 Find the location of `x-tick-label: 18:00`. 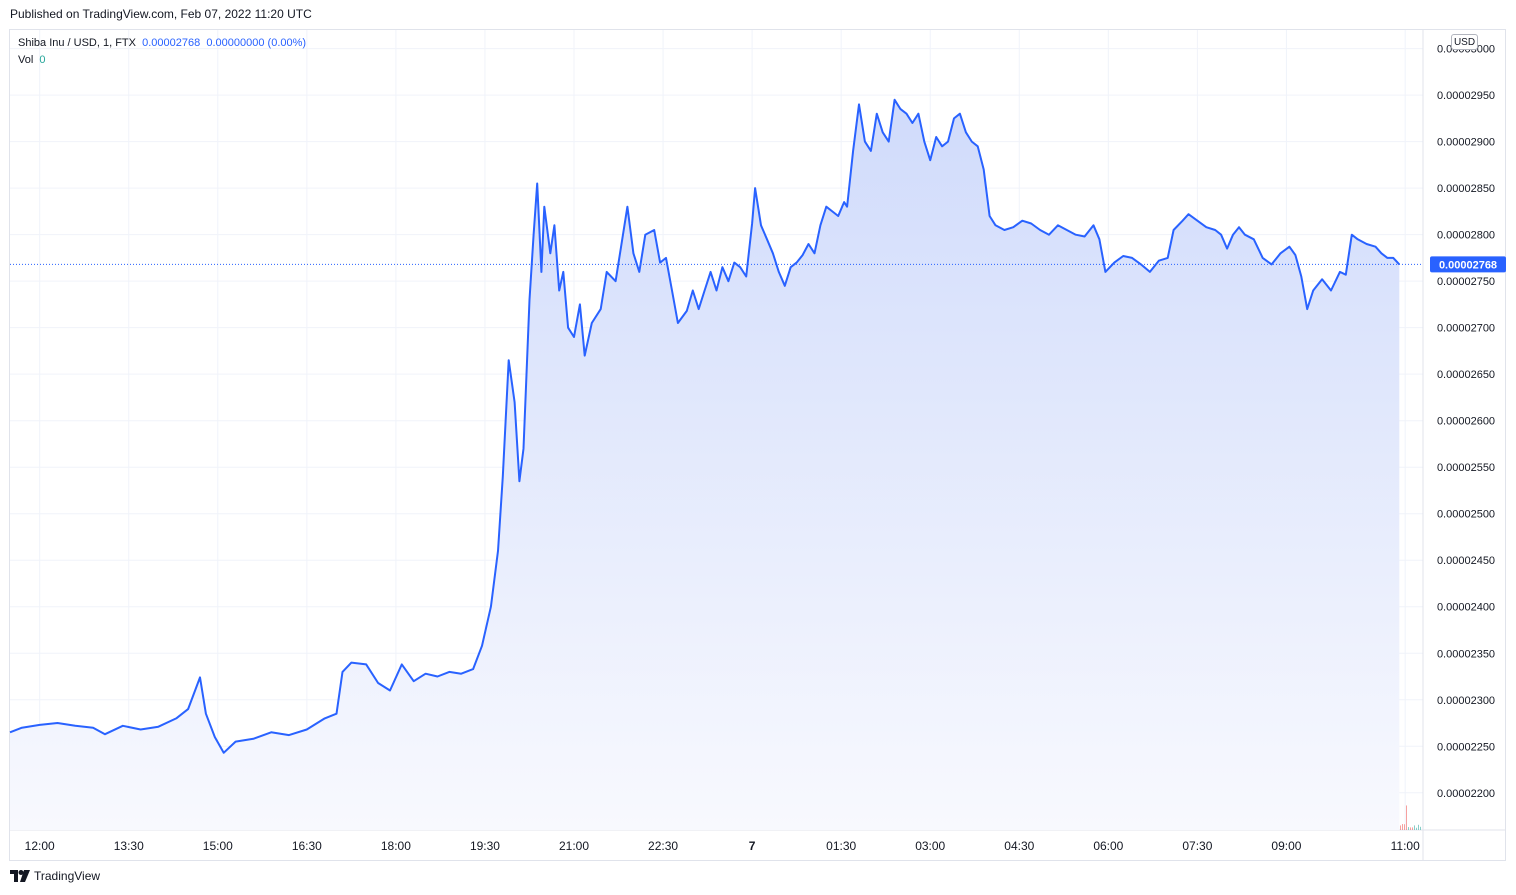

x-tick-label: 18:00 is located at coordinates (396, 846).